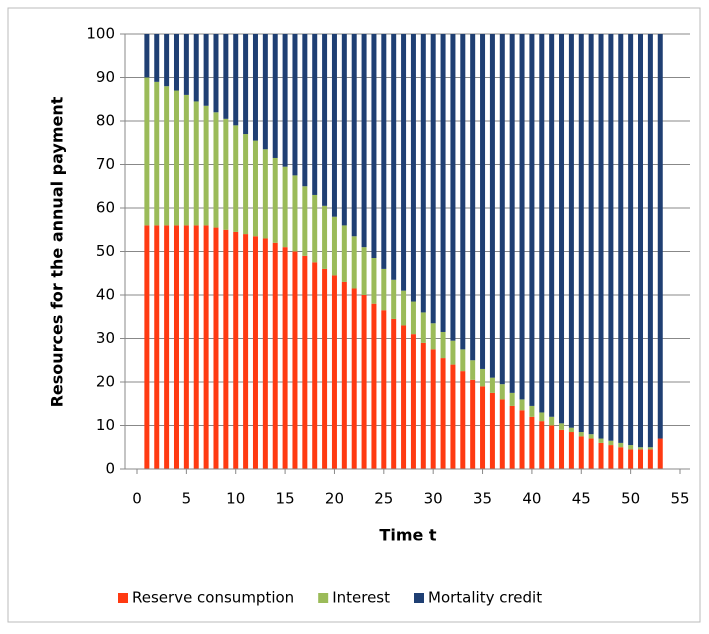 This screenshot has height=634, width=709. Describe the element at coordinates (105, 295) in the screenshot. I see `y-tick-label: 40` at that location.